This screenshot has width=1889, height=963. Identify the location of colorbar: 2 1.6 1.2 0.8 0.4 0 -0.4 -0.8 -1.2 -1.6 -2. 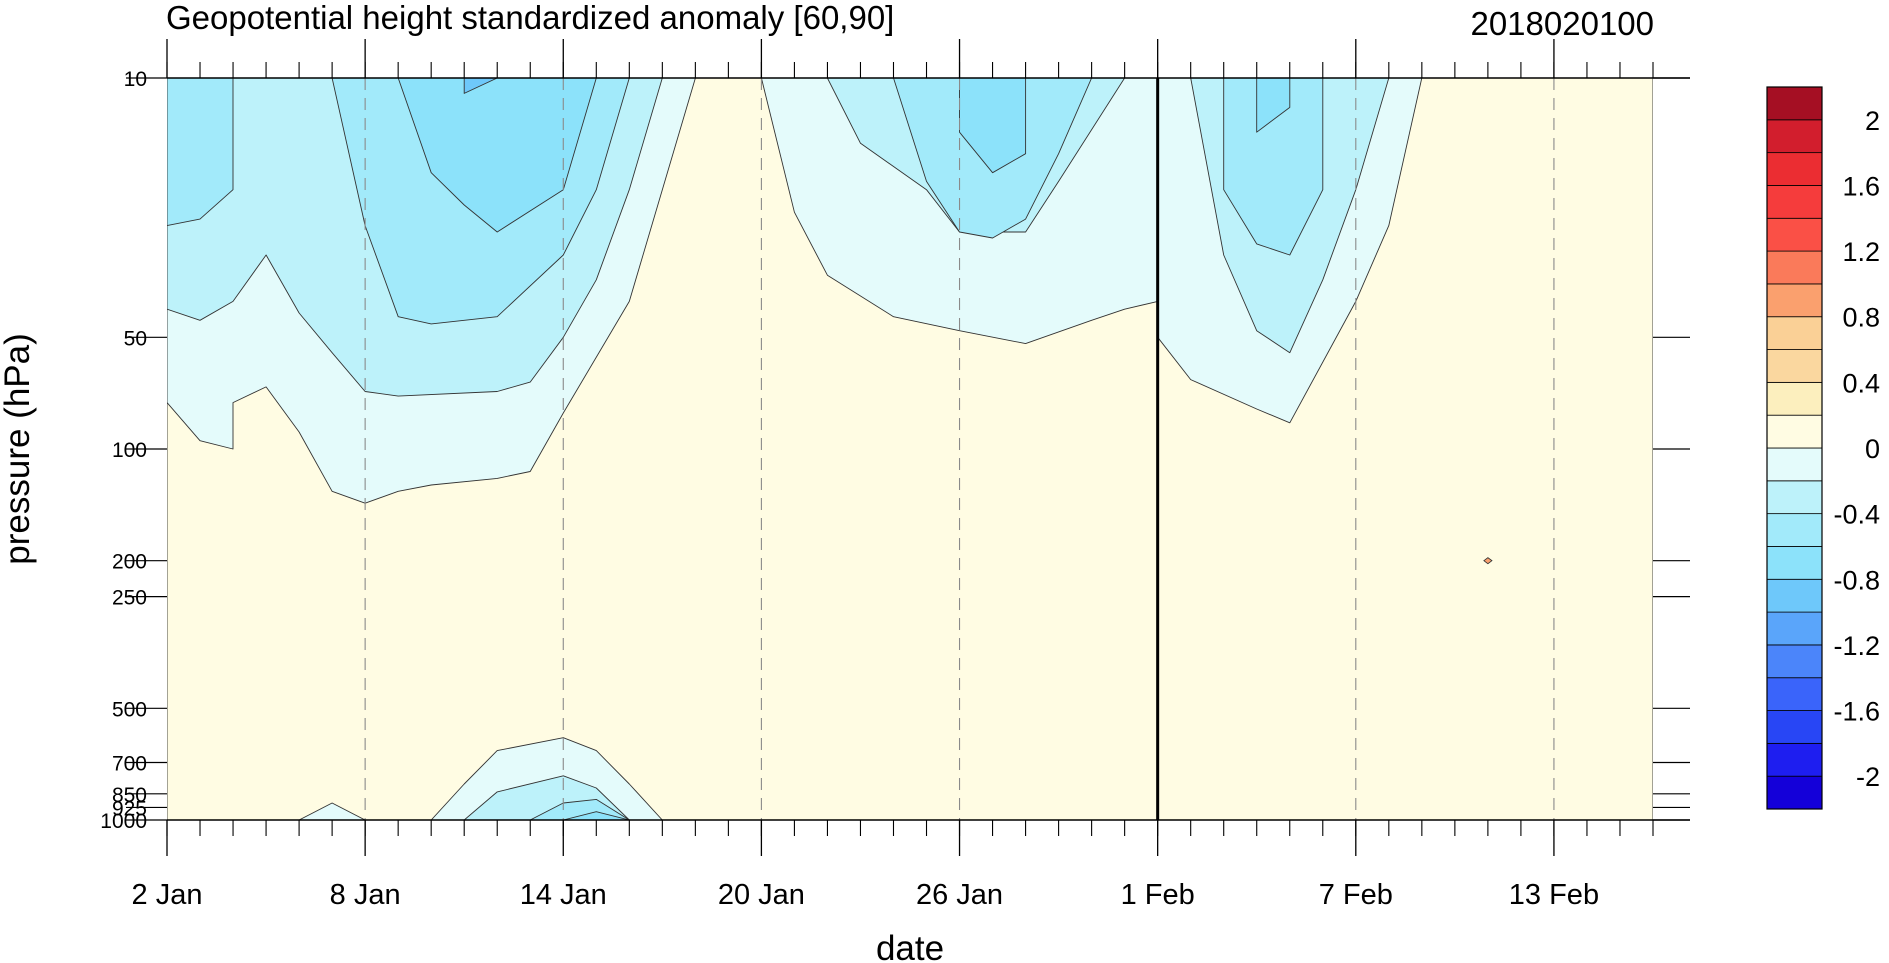
(1823, 448).